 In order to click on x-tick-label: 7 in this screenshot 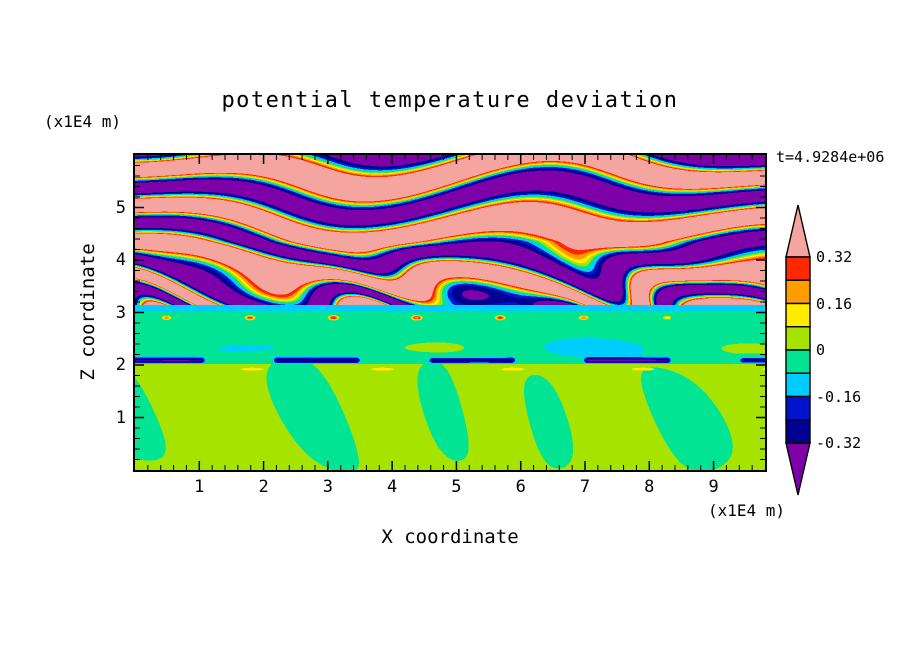, I will do `click(585, 487)`.